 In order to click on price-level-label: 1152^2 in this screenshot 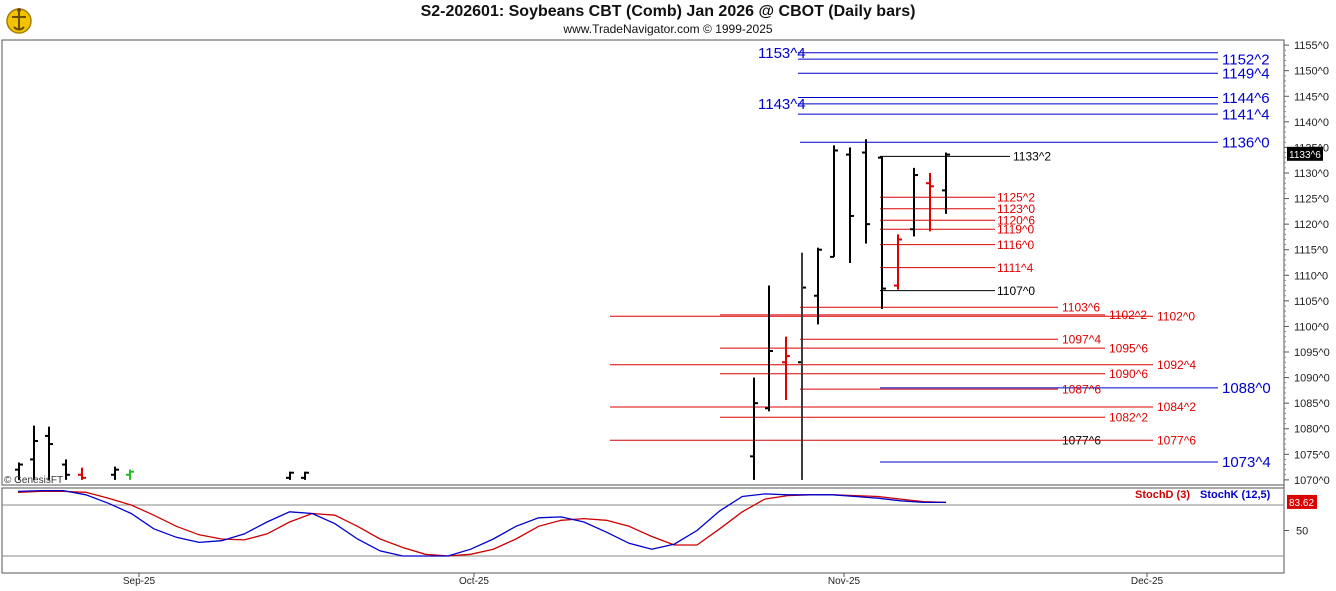, I will do `click(1246, 59)`.